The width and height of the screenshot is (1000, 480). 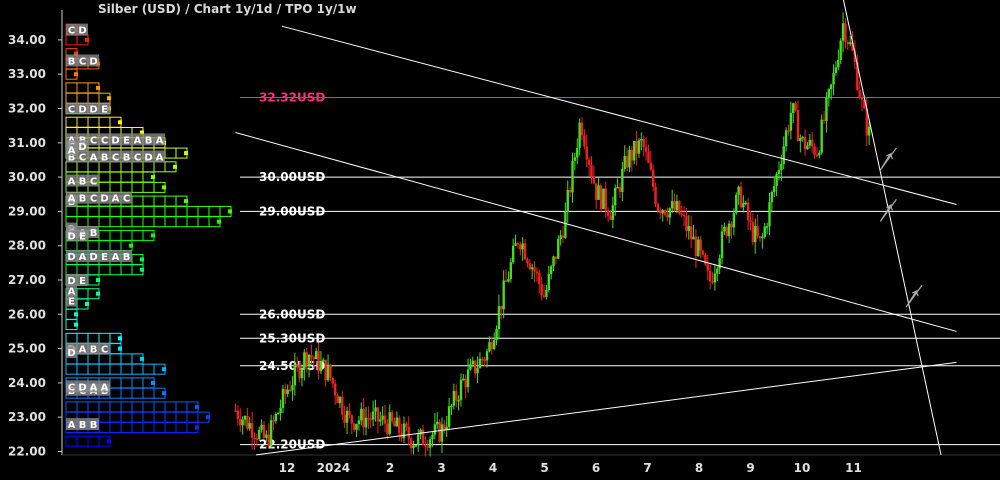 What do you see at coordinates (82, 387) in the screenshot?
I see `tpo-letter: D` at bounding box center [82, 387].